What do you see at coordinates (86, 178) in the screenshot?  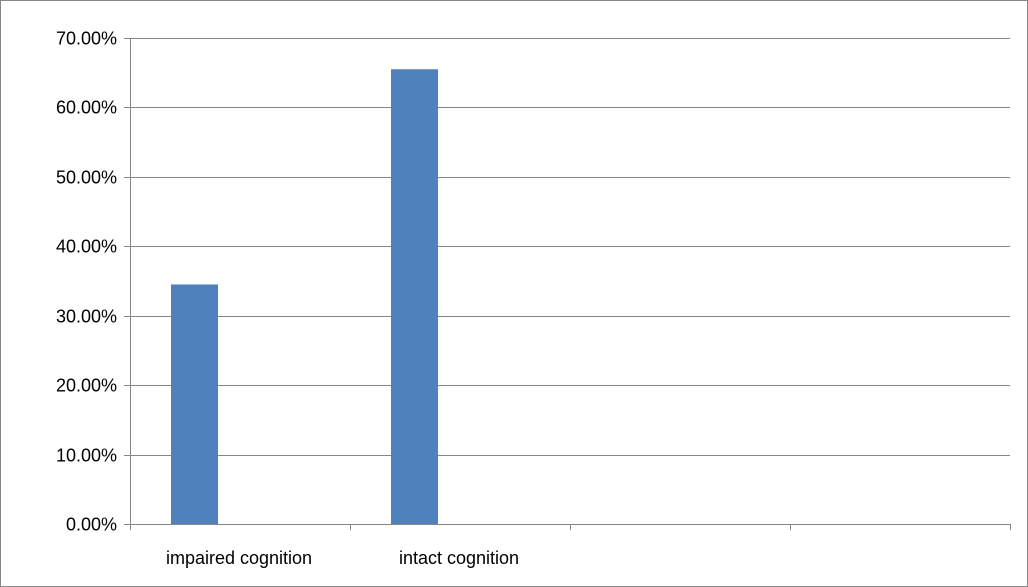 I see `y-tick-label: 50.00%` at bounding box center [86, 178].